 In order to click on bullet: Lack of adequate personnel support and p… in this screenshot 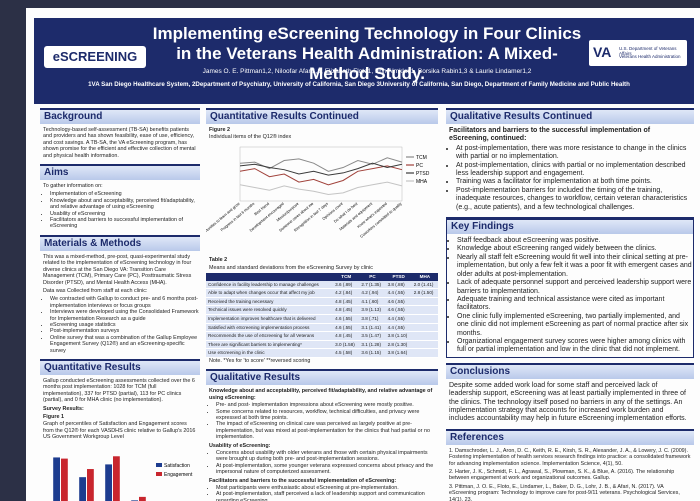, I will do `click(575, 287)`.